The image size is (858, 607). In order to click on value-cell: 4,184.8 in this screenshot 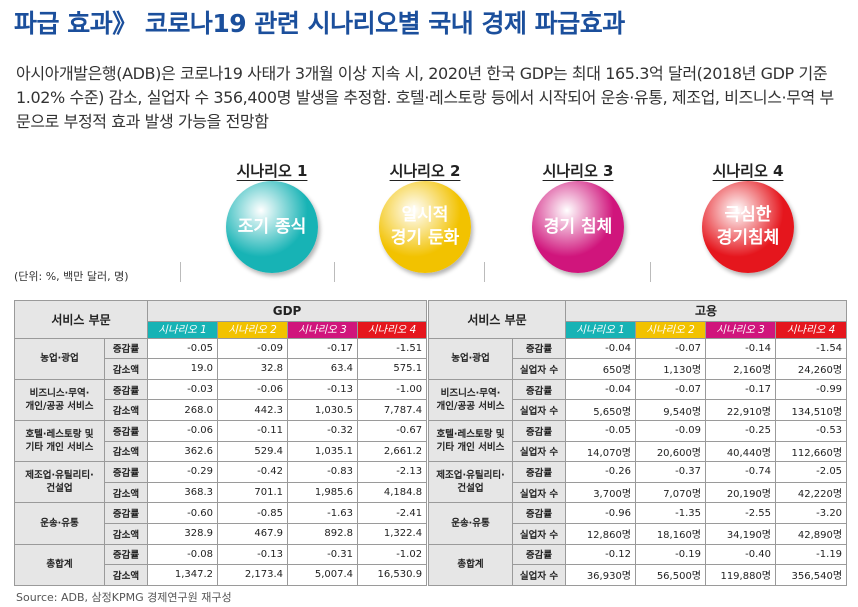, I will do `click(392, 492)`.